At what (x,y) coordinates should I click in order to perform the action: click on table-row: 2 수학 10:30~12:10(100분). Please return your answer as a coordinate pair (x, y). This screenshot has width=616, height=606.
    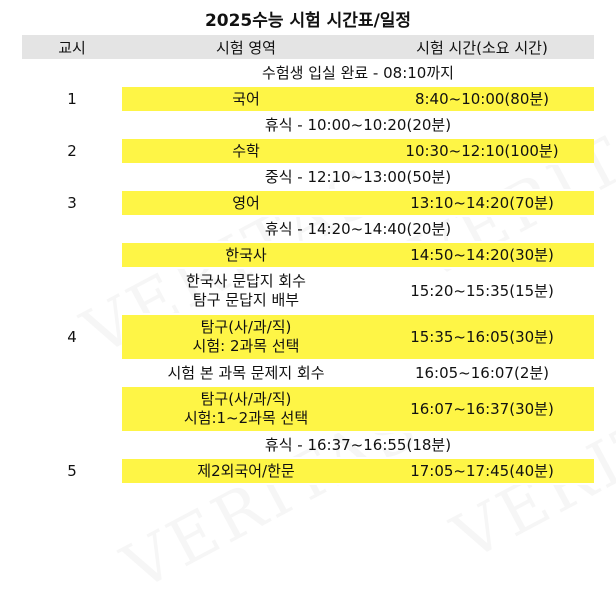
    Looking at the image, I should click on (308, 151).